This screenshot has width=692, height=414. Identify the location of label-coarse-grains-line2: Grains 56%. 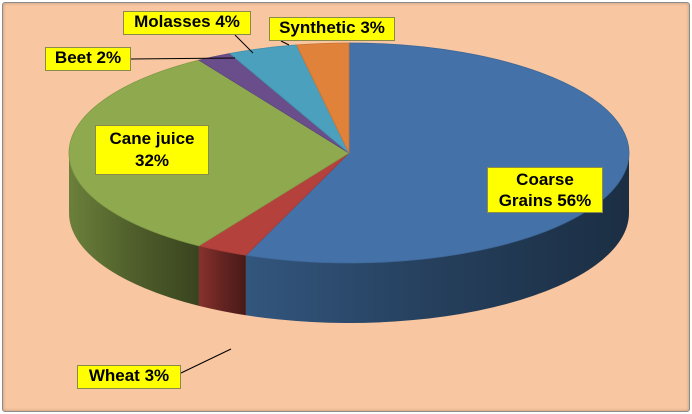
(545, 200).